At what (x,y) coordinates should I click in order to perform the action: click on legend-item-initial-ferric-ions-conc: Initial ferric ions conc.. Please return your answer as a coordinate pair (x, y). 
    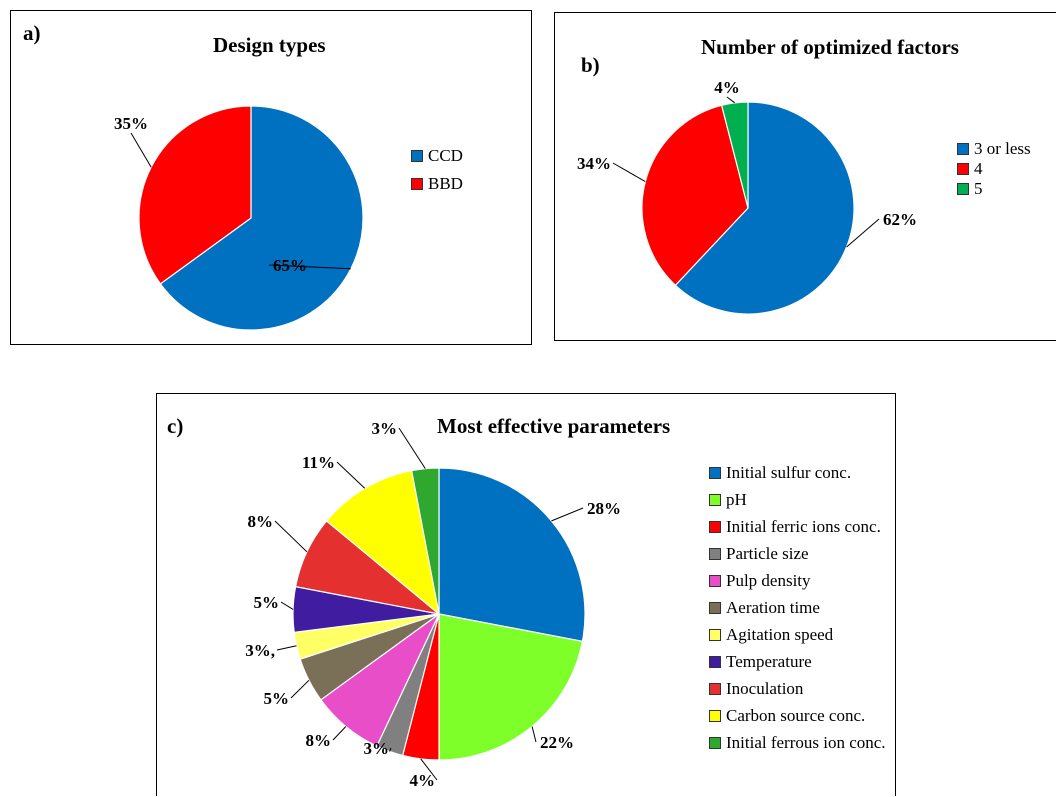
    Looking at the image, I should click on (797, 526).